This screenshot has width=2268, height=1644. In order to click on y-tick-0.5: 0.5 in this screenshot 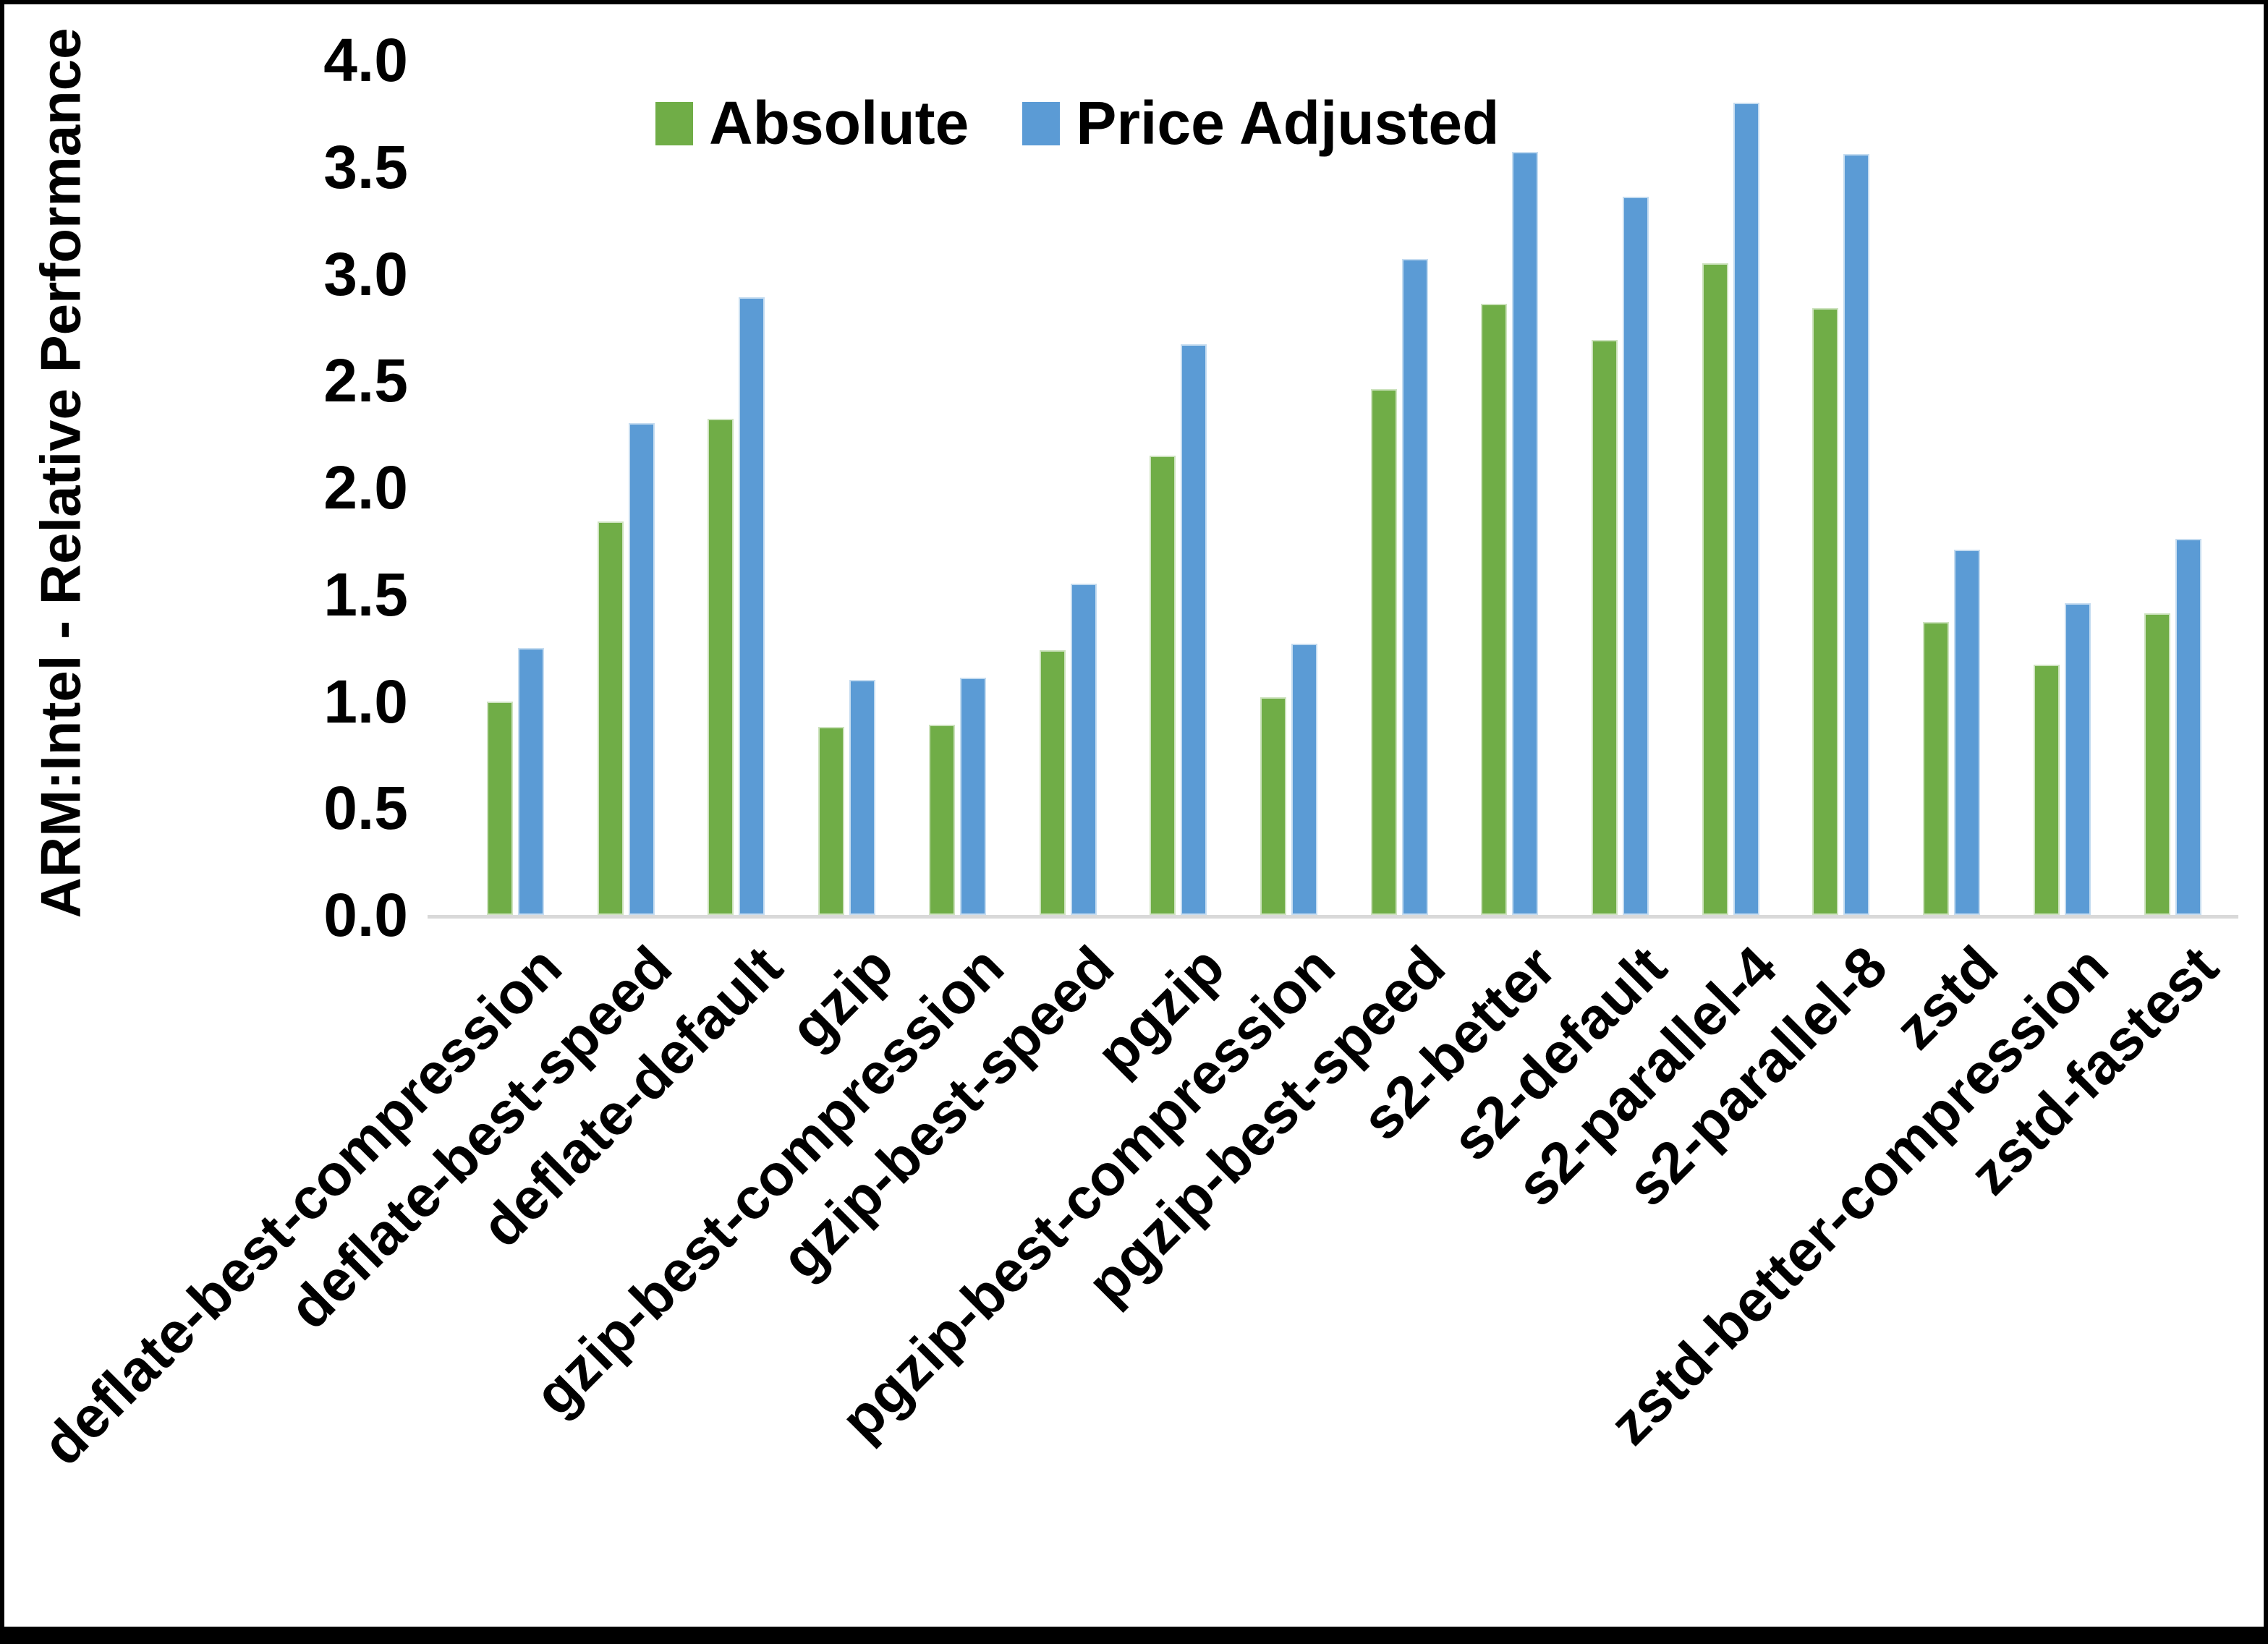, I will do `click(365, 808)`.